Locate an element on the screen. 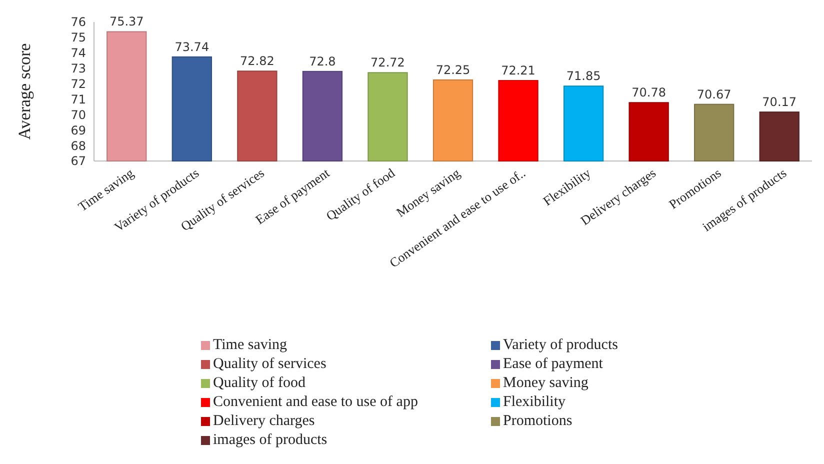 Image resolution: width=824 pixels, height=464 pixels. data-label: 72.25 is located at coordinates (453, 69).